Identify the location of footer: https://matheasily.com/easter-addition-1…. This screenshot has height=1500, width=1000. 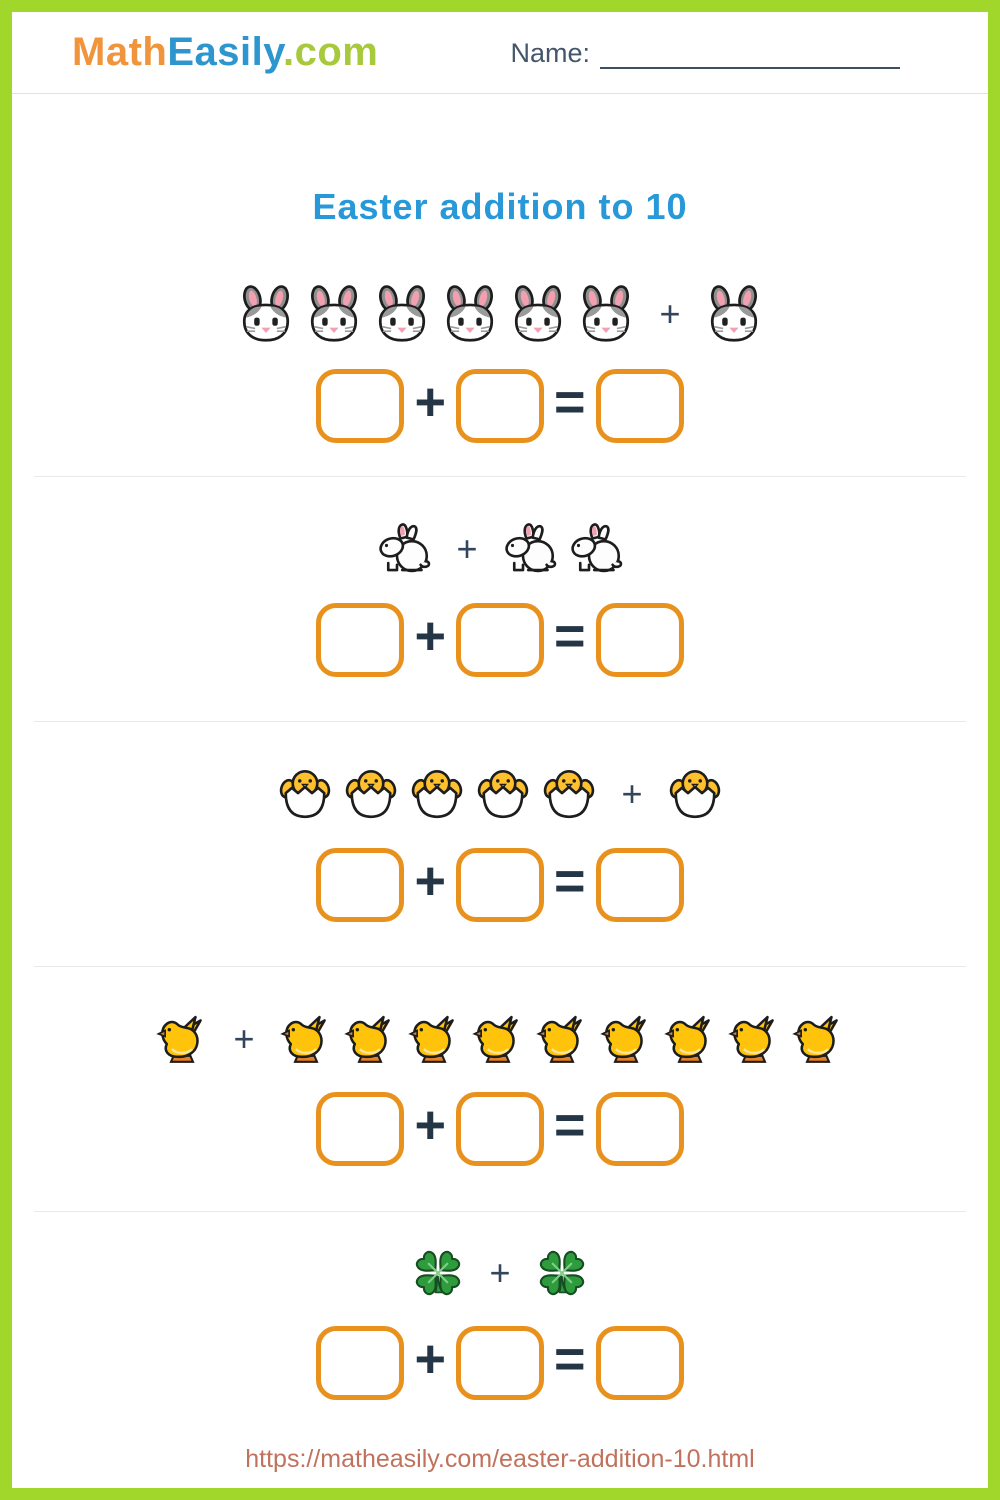
(500, 1466).